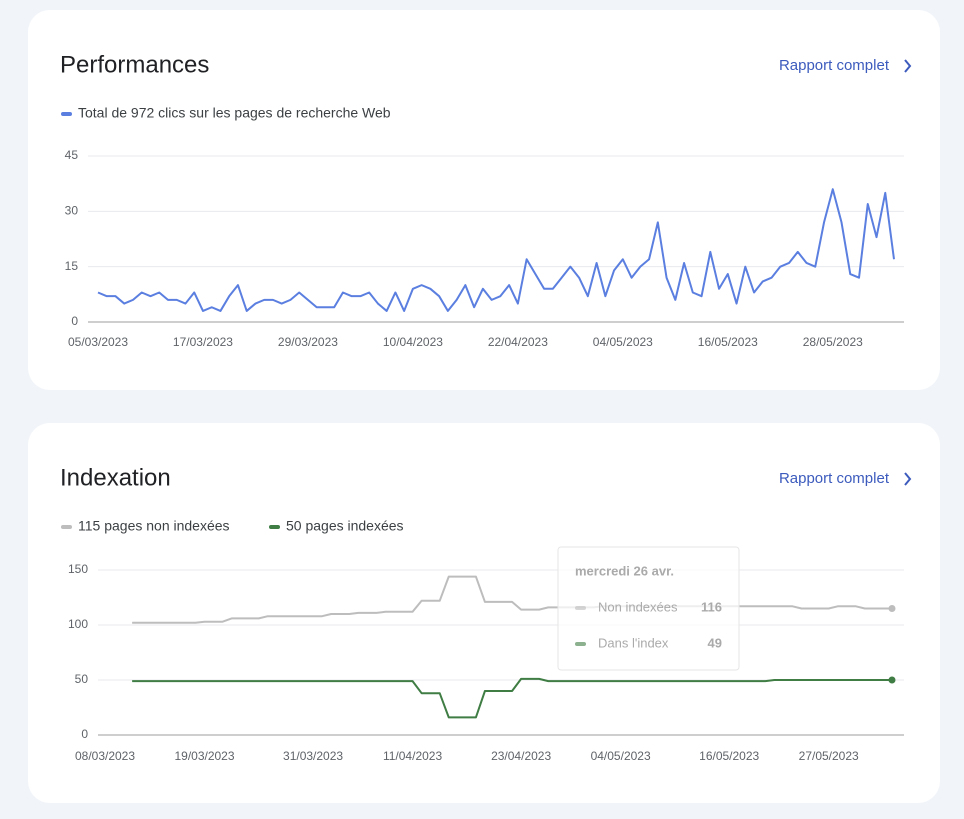  Describe the element at coordinates (203, 342) in the screenshot. I see `x-tick-label: 17/03/2023` at that location.